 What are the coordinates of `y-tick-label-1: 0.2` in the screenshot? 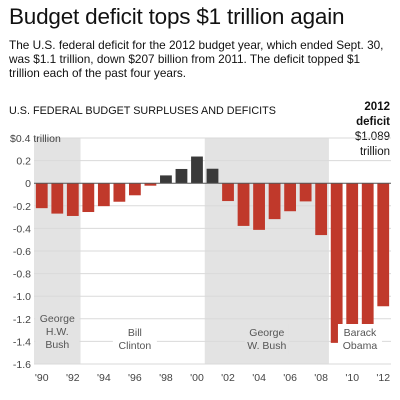 It's located at (23, 162).